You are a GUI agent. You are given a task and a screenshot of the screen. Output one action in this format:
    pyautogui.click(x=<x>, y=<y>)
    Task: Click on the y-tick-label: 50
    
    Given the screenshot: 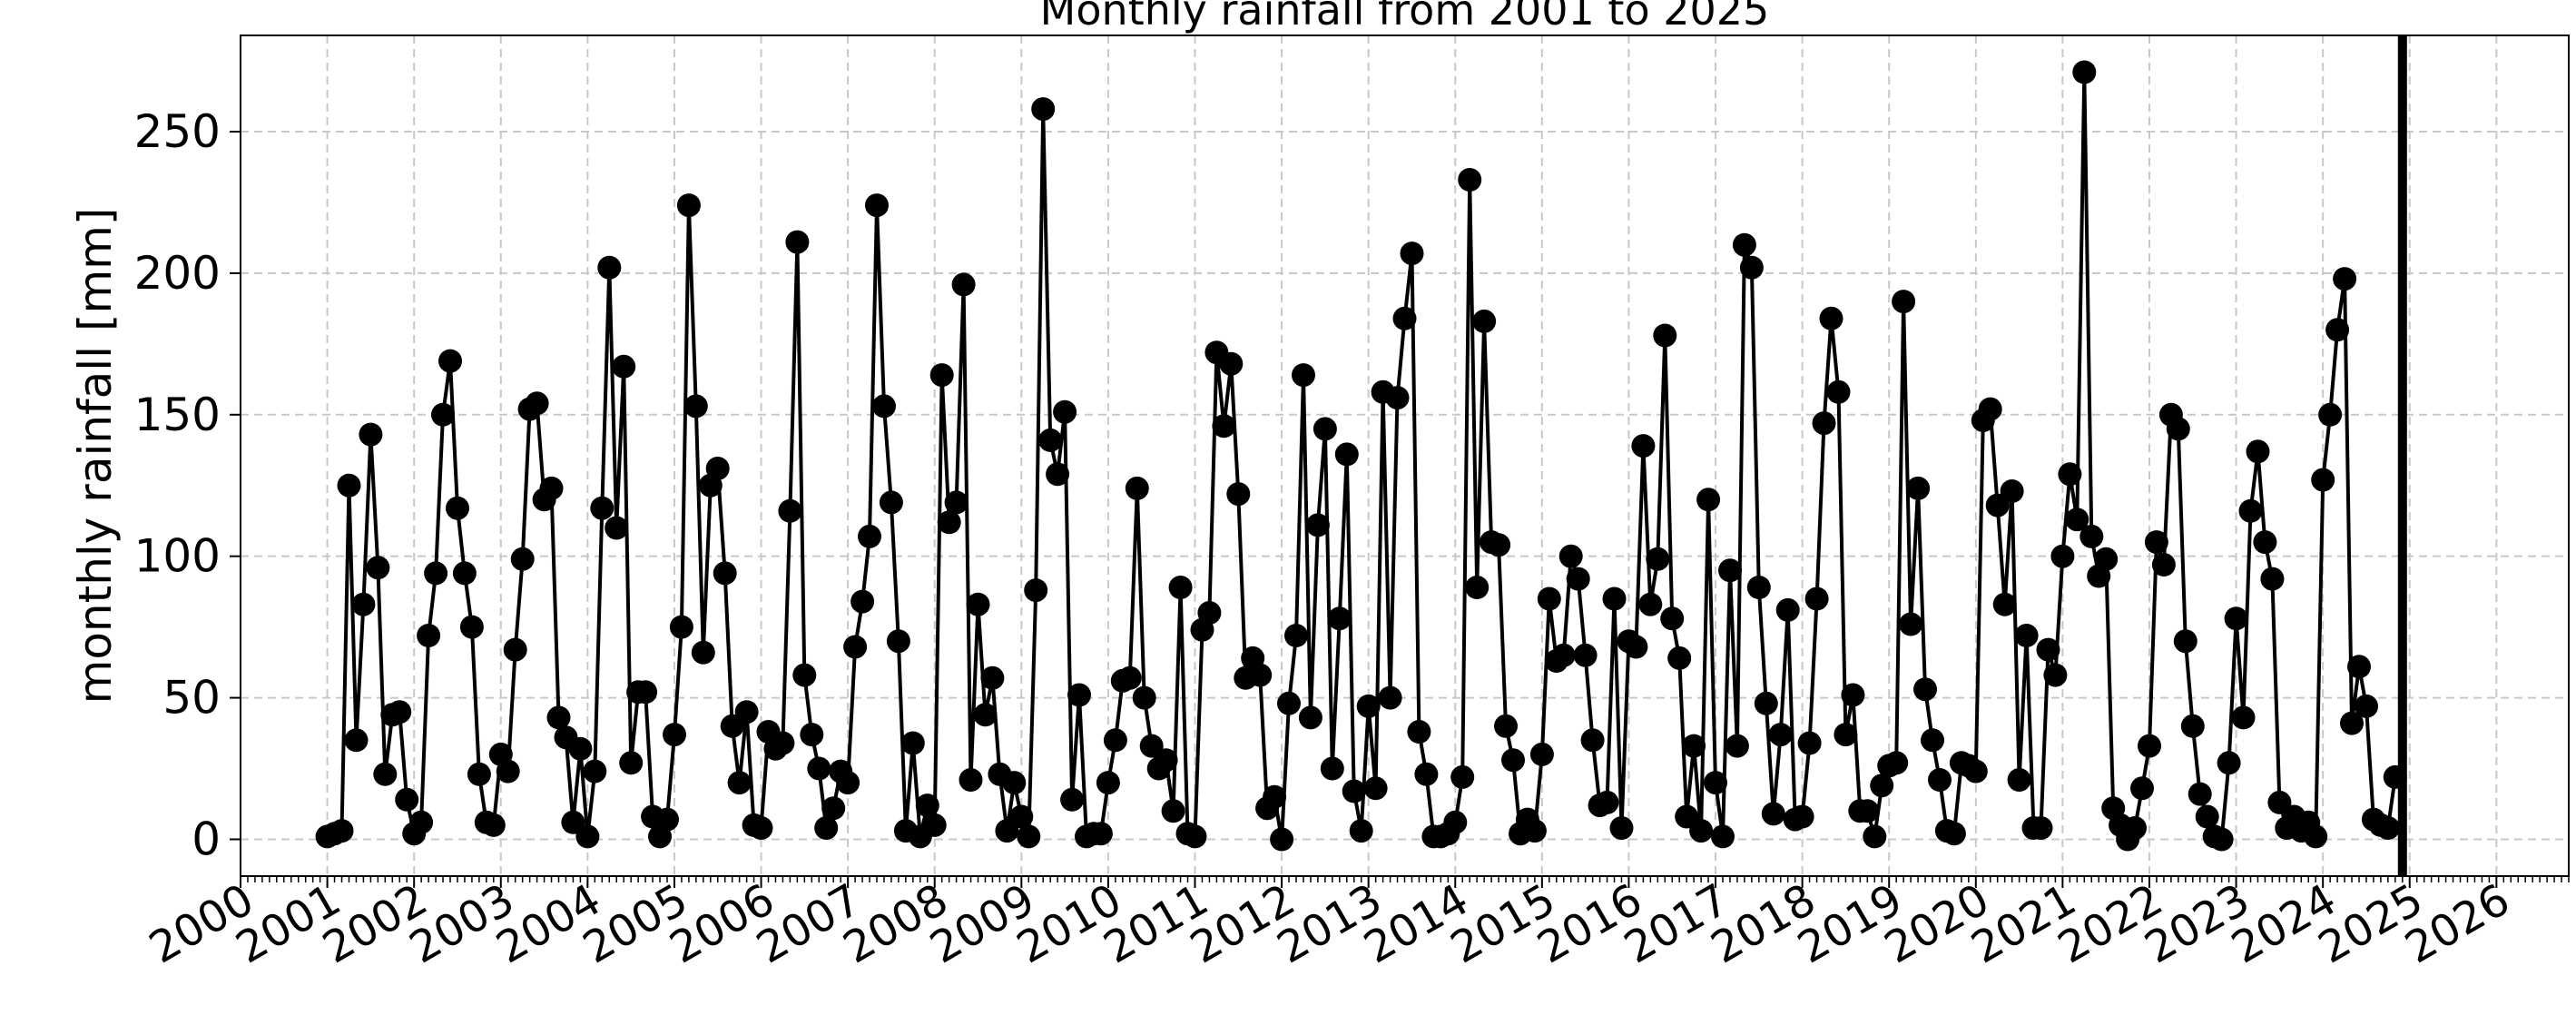 What is the action you would take?
    pyautogui.click(x=191, y=698)
    